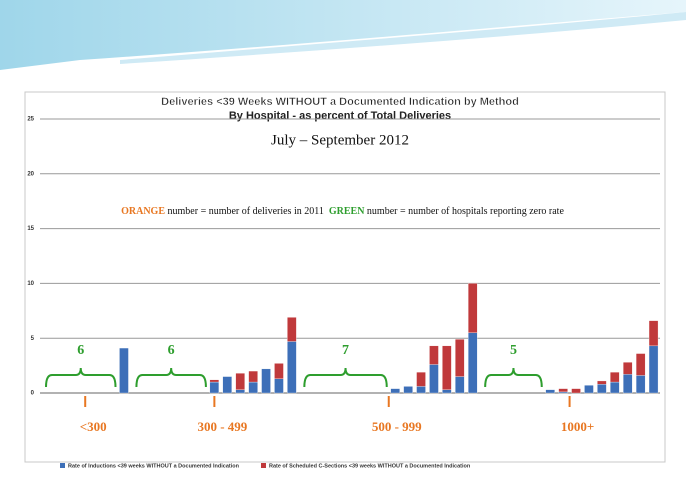 This screenshot has width=686, height=501. What do you see at coordinates (347, 211) in the screenshot?
I see `annotation-green: GREEN` at bounding box center [347, 211].